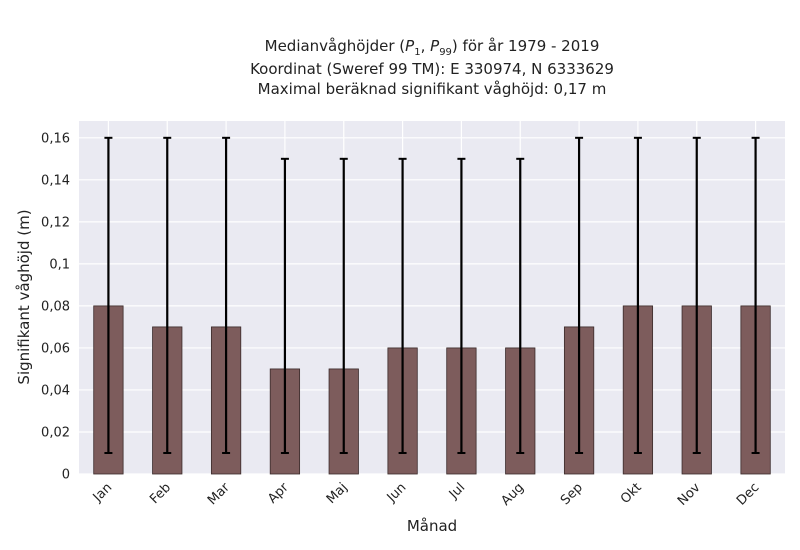 This screenshot has width=800, height=550. I want to click on y-tick-label: 0,16, so click(55, 138).